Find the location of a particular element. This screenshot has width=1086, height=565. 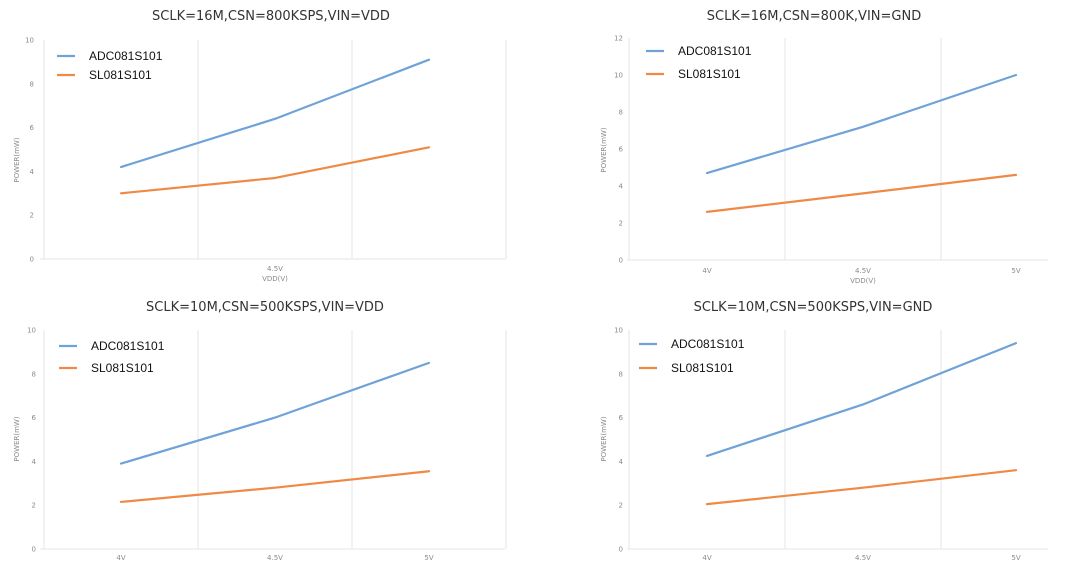

y-tick-label: 12 is located at coordinates (618, 39).